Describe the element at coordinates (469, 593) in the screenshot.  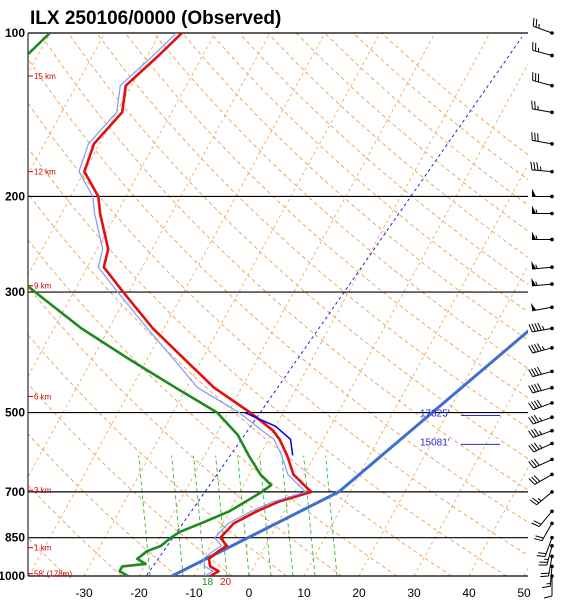
I see `temperature-tick-label: 40` at that location.